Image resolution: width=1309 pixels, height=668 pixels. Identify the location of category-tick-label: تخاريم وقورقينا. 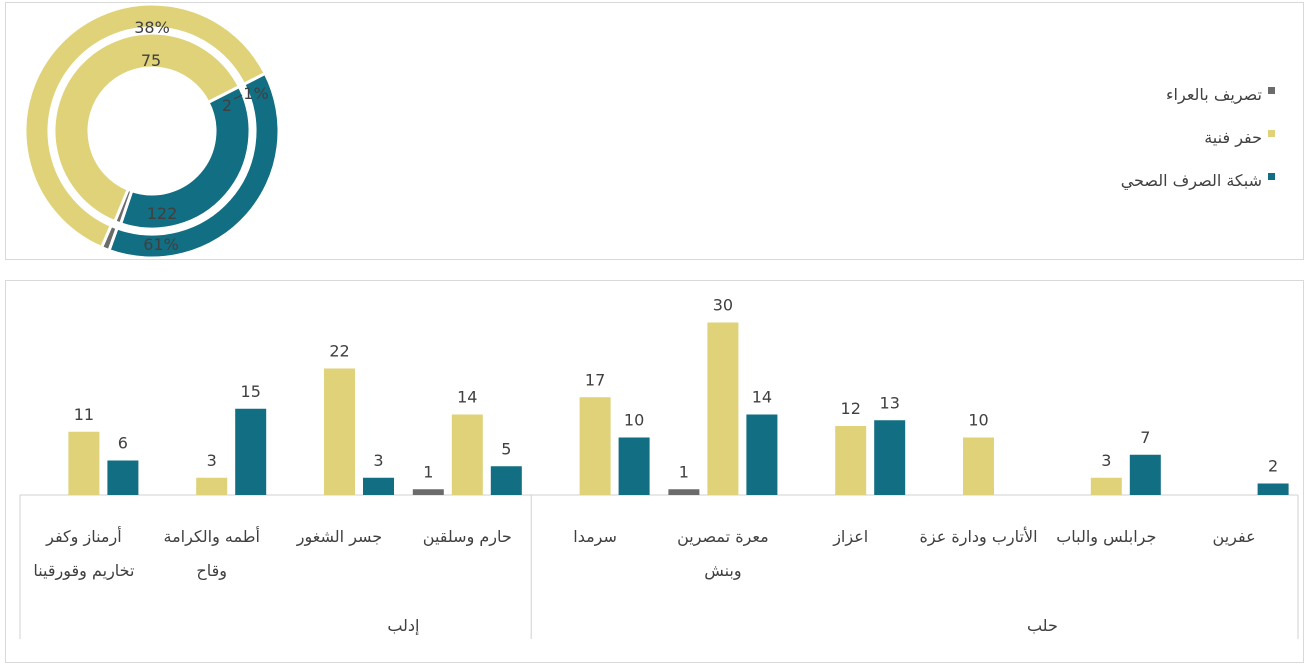
(83, 571).